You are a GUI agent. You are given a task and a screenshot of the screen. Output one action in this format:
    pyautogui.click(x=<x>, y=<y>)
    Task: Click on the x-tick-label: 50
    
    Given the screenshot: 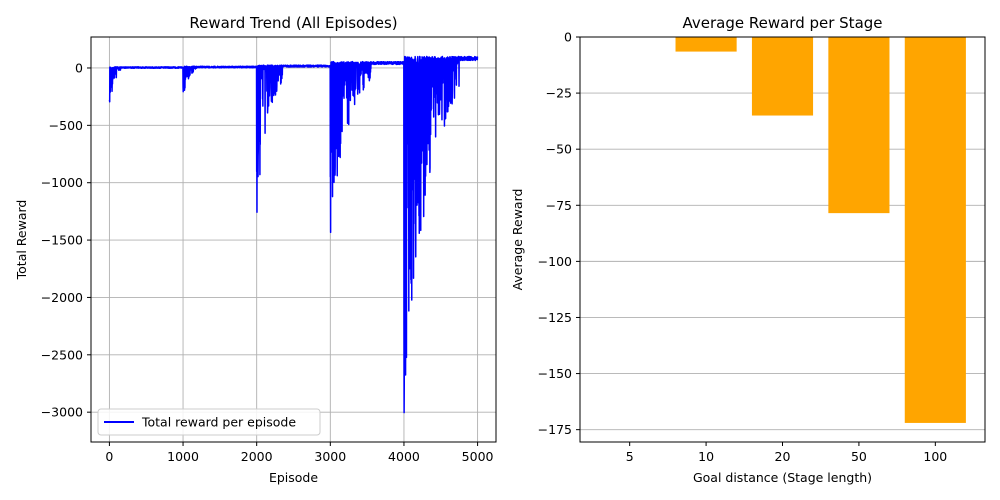 What is the action you would take?
    pyautogui.click(x=859, y=456)
    